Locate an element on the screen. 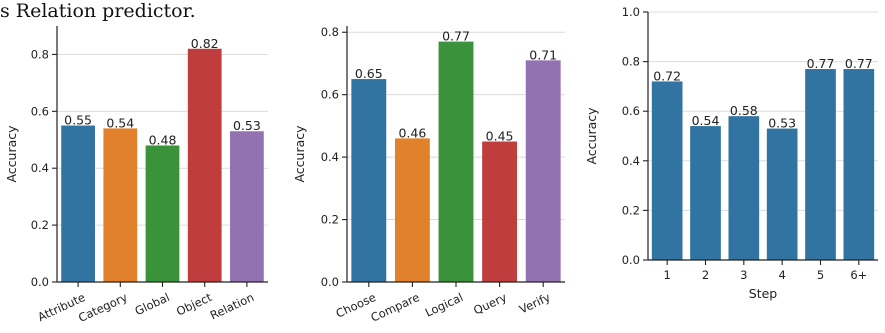 This screenshot has width=885, height=333. bar-choose is located at coordinates (369, 180).